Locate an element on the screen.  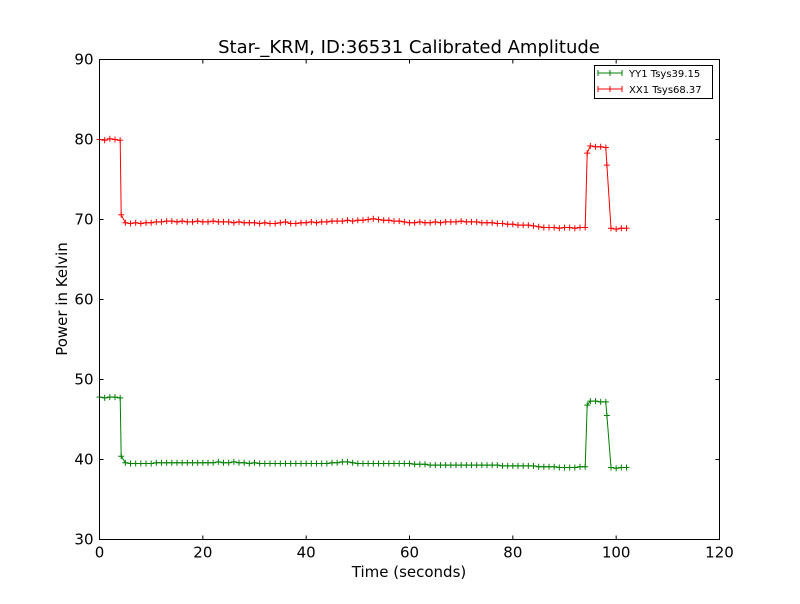
x-tick-label: 40 is located at coordinates (306, 553).